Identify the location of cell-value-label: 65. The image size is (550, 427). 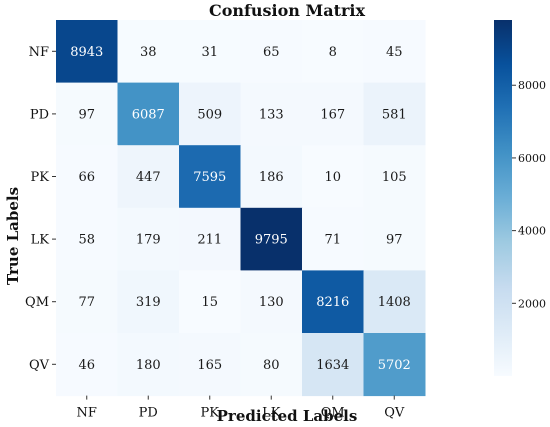
(271, 52).